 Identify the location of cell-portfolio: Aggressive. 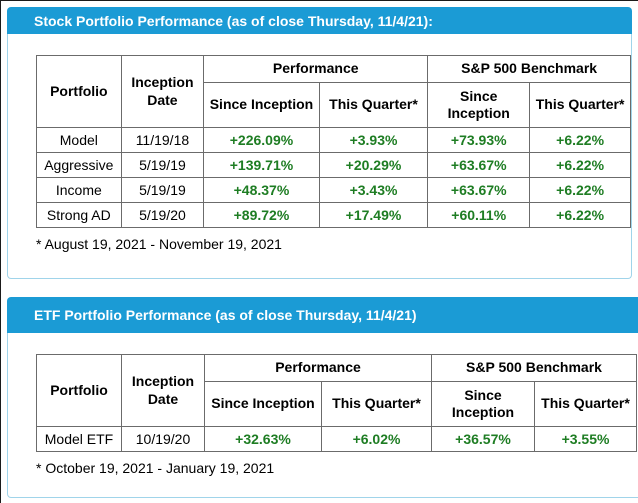
(79, 165).